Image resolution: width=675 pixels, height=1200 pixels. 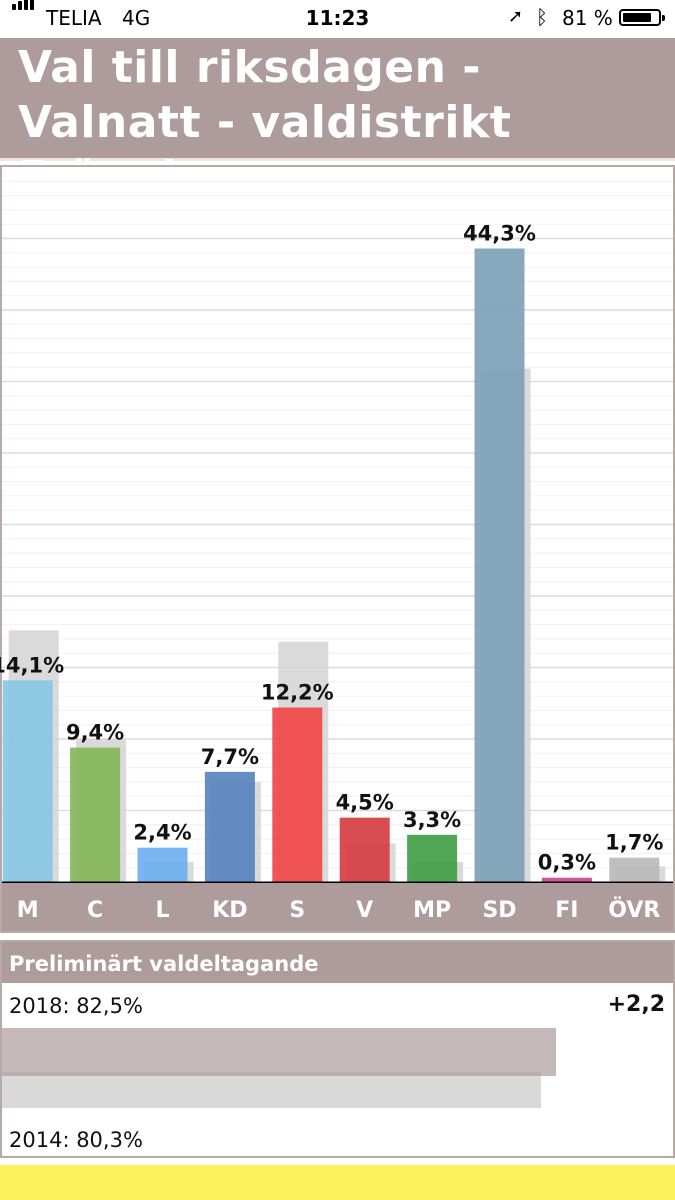 What do you see at coordinates (634, 843) in the screenshot?
I see `value-label-övr: 1,7%` at bounding box center [634, 843].